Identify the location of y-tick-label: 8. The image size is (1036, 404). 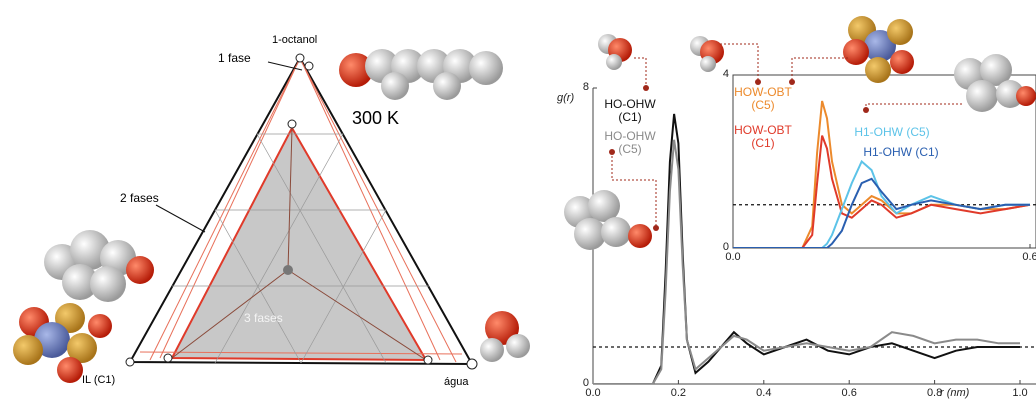
(585, 87).